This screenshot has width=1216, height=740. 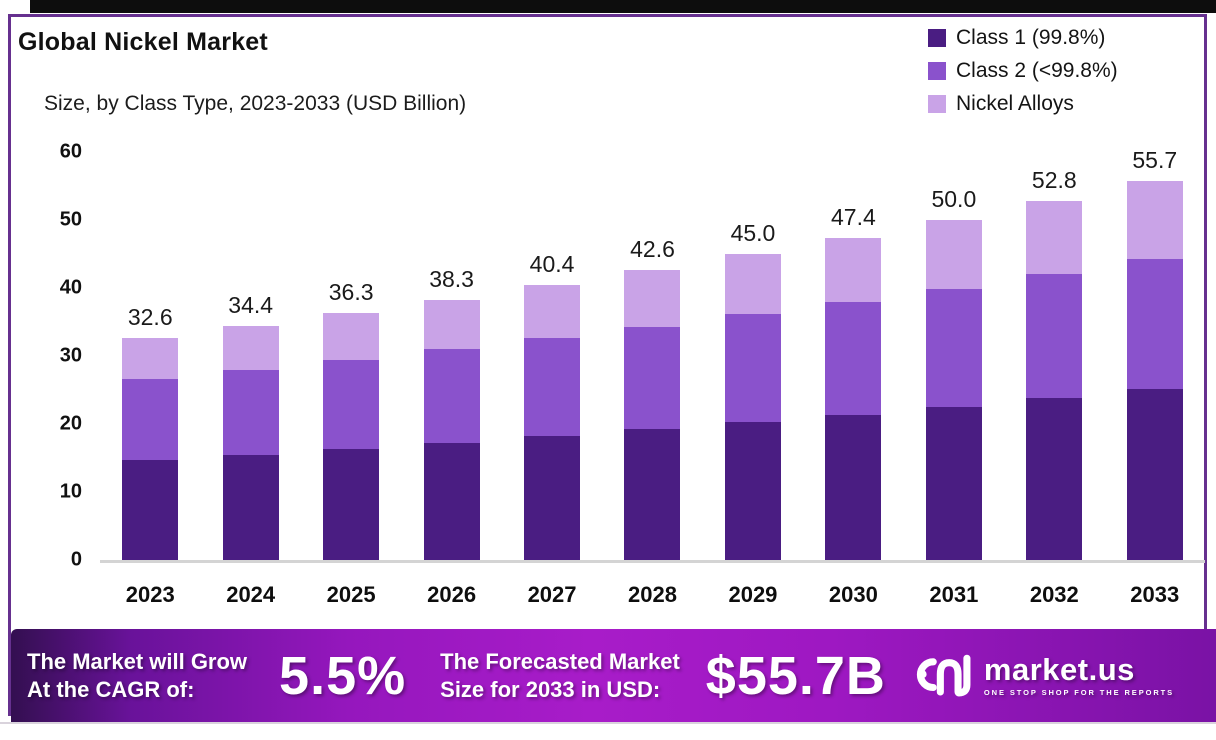 What do you see at coordinates (937, 38) in the screenshot?
I see `legend-swatch-class1-icon` at bounding box center [937, 38].